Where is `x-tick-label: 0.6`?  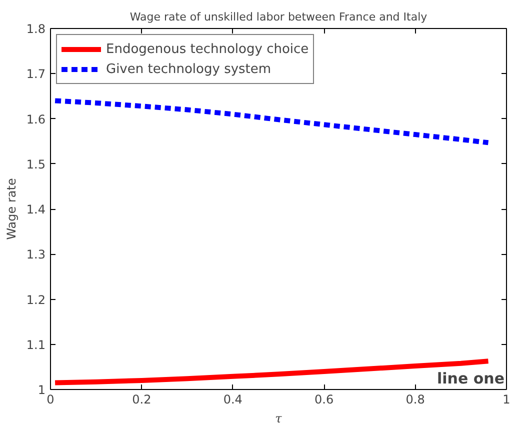 x-tick-label: 0.6 is located at coordinates (324, 399).